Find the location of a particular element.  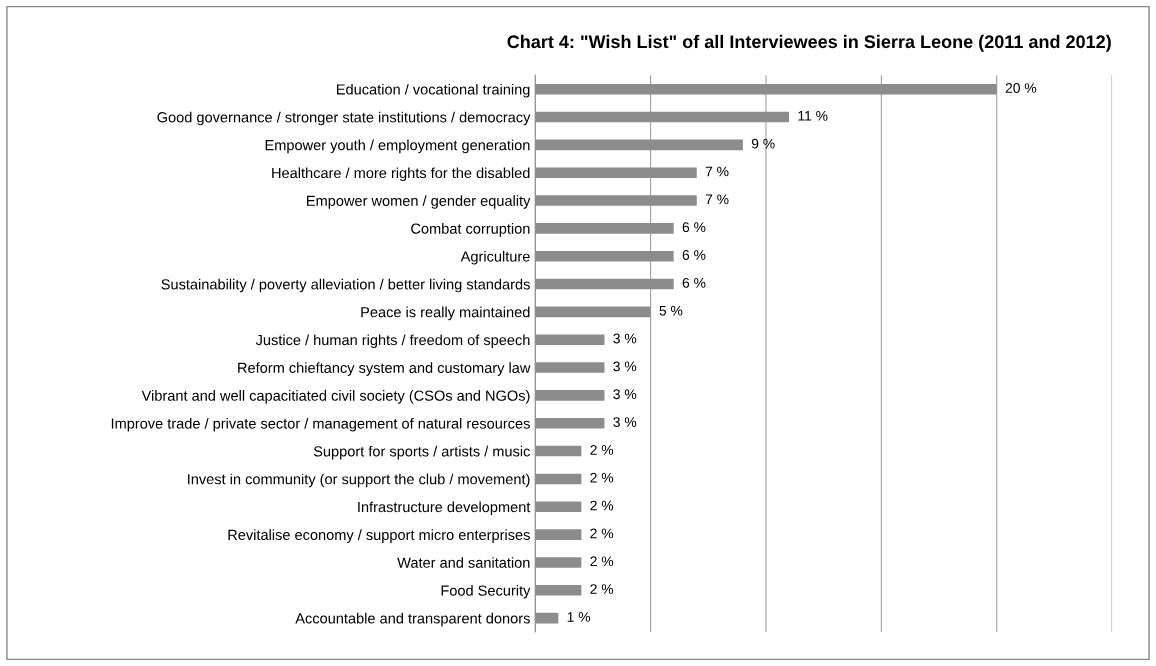

y-tick-label: Invest in community (or support the club / movement) is located at coordinates (359, 480).